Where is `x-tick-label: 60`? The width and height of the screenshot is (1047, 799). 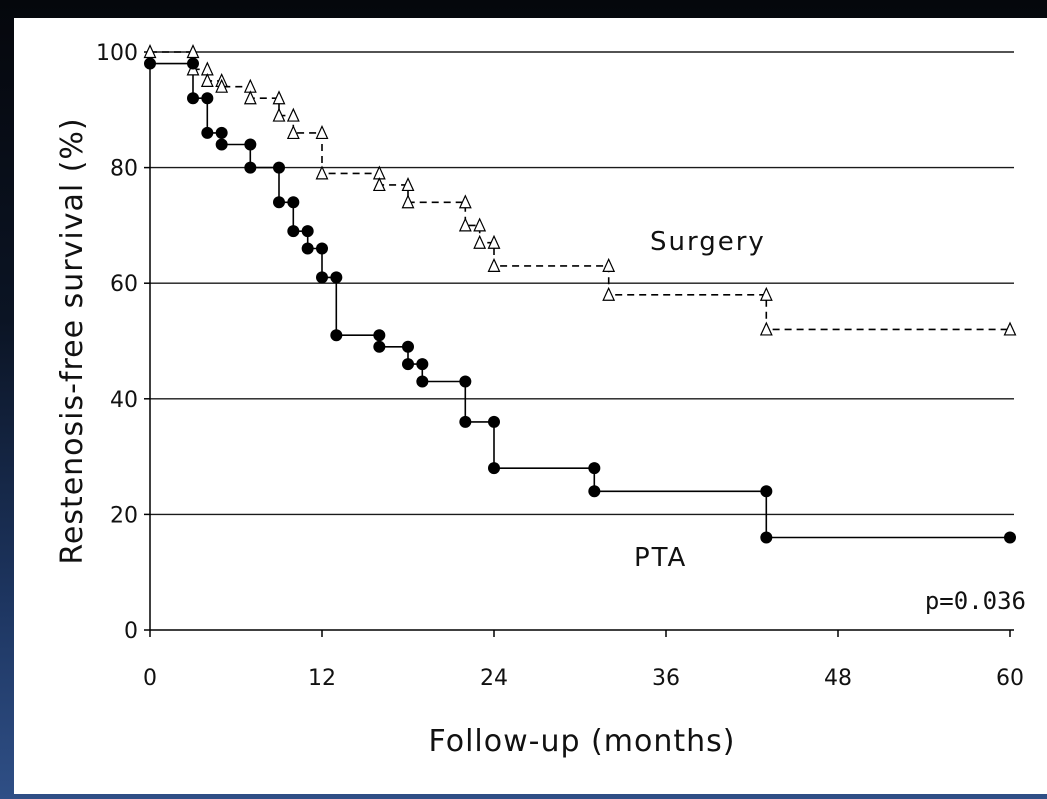
x-tick-label: 60 is located at coordinates (1010, 678).